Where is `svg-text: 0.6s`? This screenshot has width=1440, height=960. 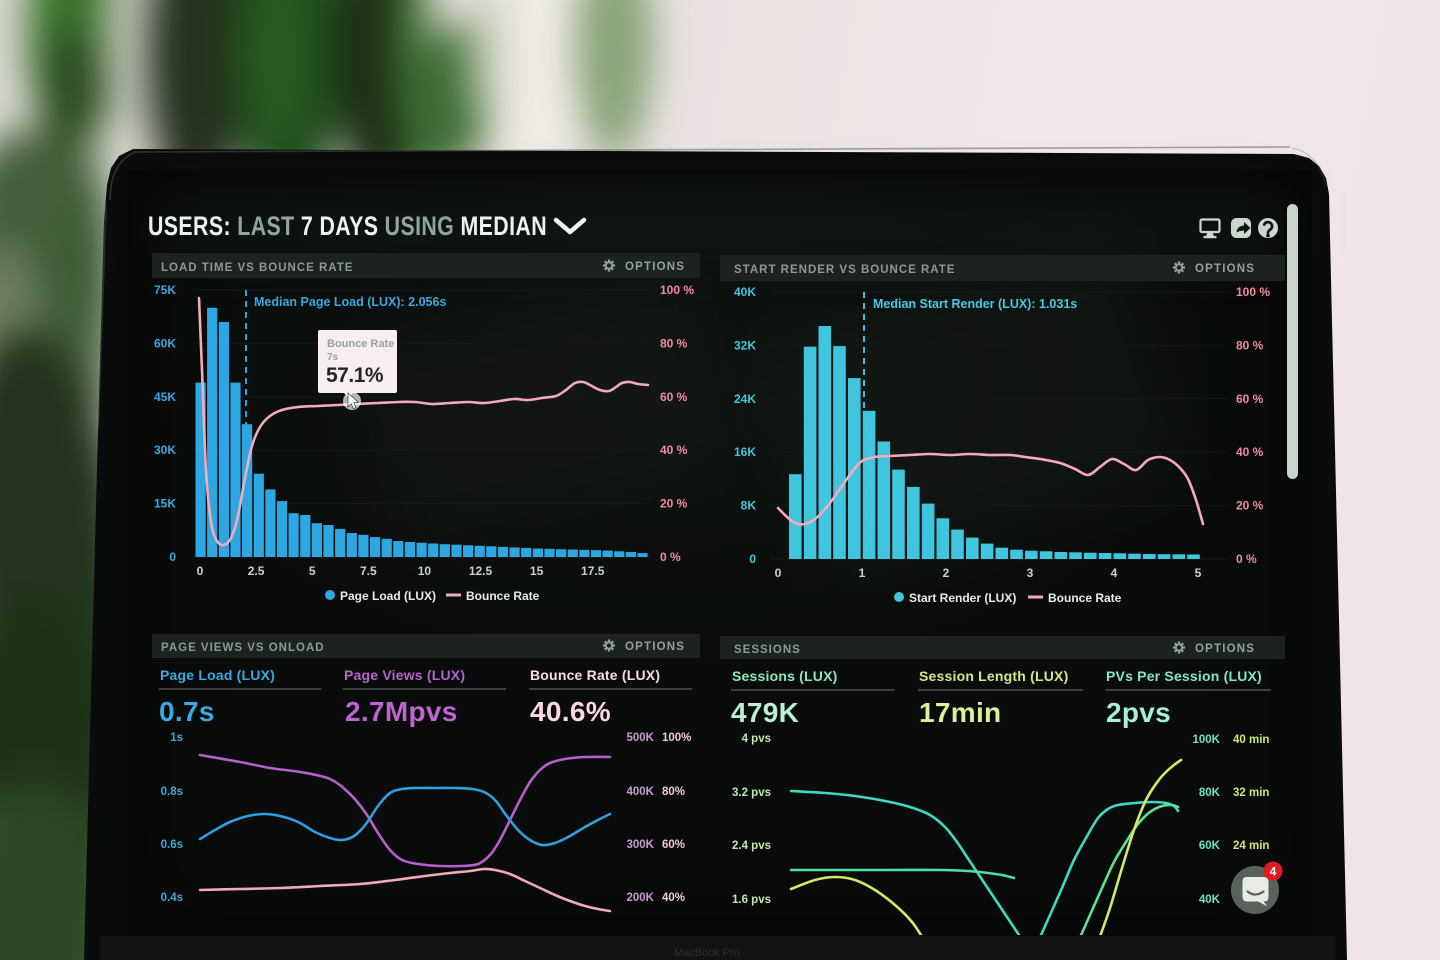
svg-text: 0.6s is located at coordinates (172, 845).